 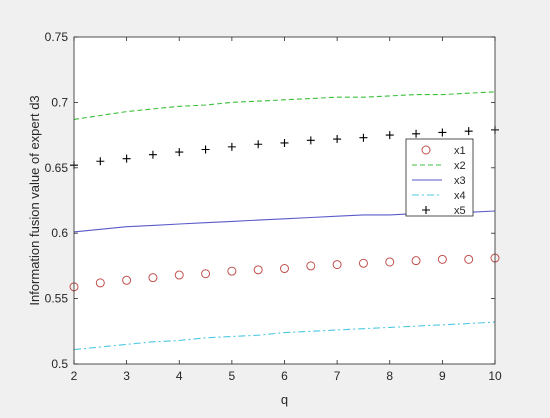 What do you see at coordinates (460, 151) in the screenshot?
I see `legend-label: x1` at bounding box center [460, 151].